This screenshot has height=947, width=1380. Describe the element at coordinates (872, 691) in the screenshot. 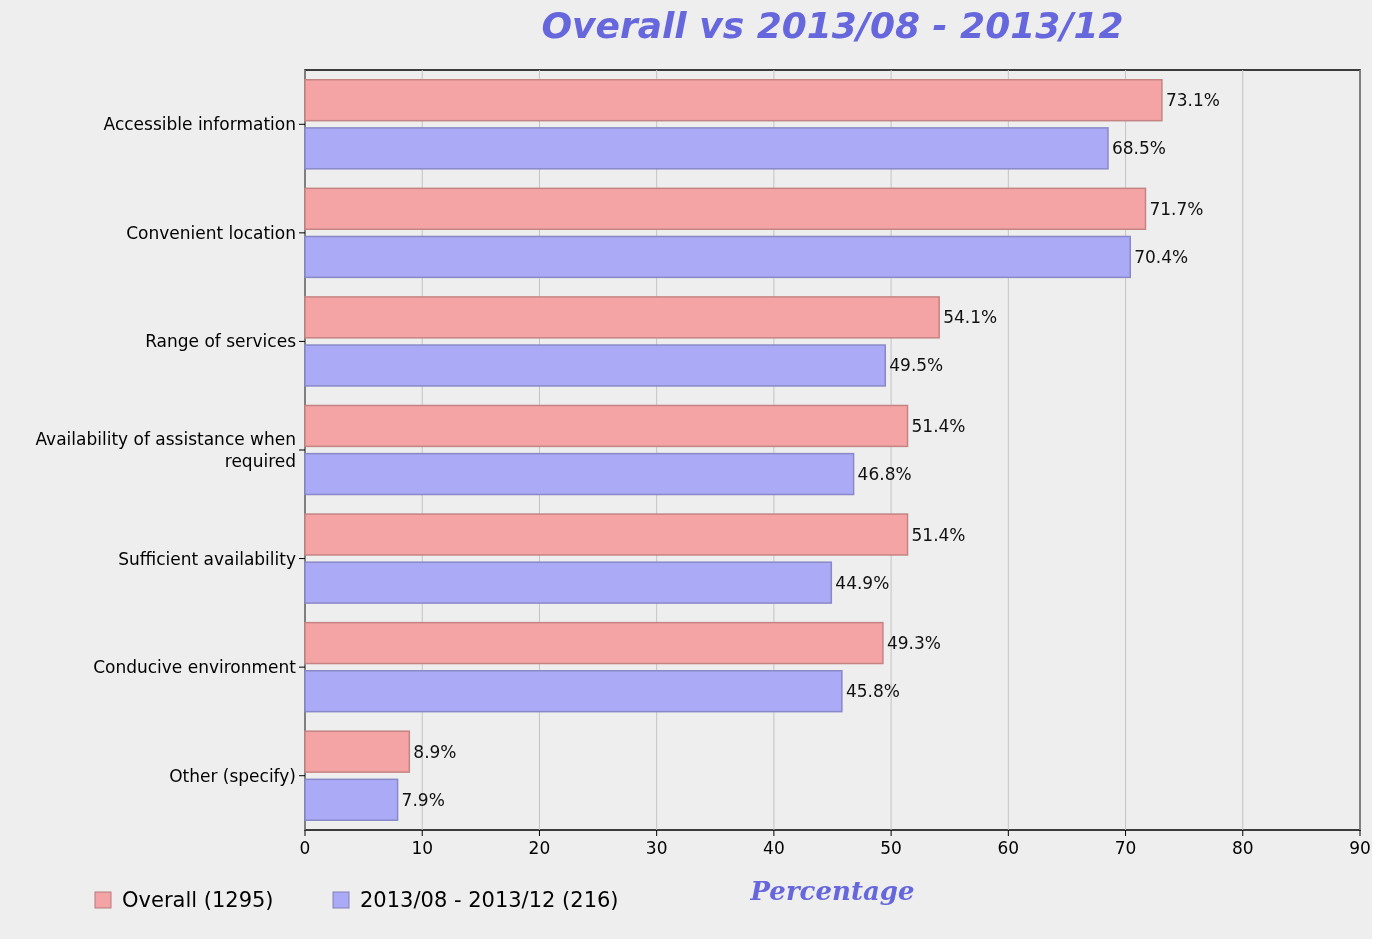

I see `data-label: 45.8%` at that location.